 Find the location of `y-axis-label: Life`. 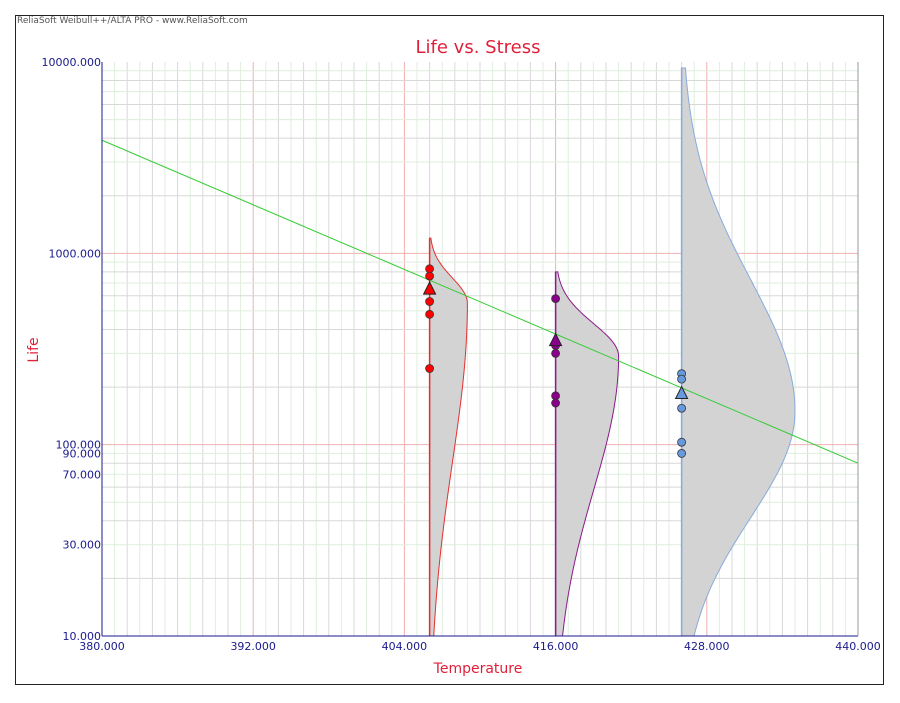

y-axis-label: Life is located at coordinates (34, 349).